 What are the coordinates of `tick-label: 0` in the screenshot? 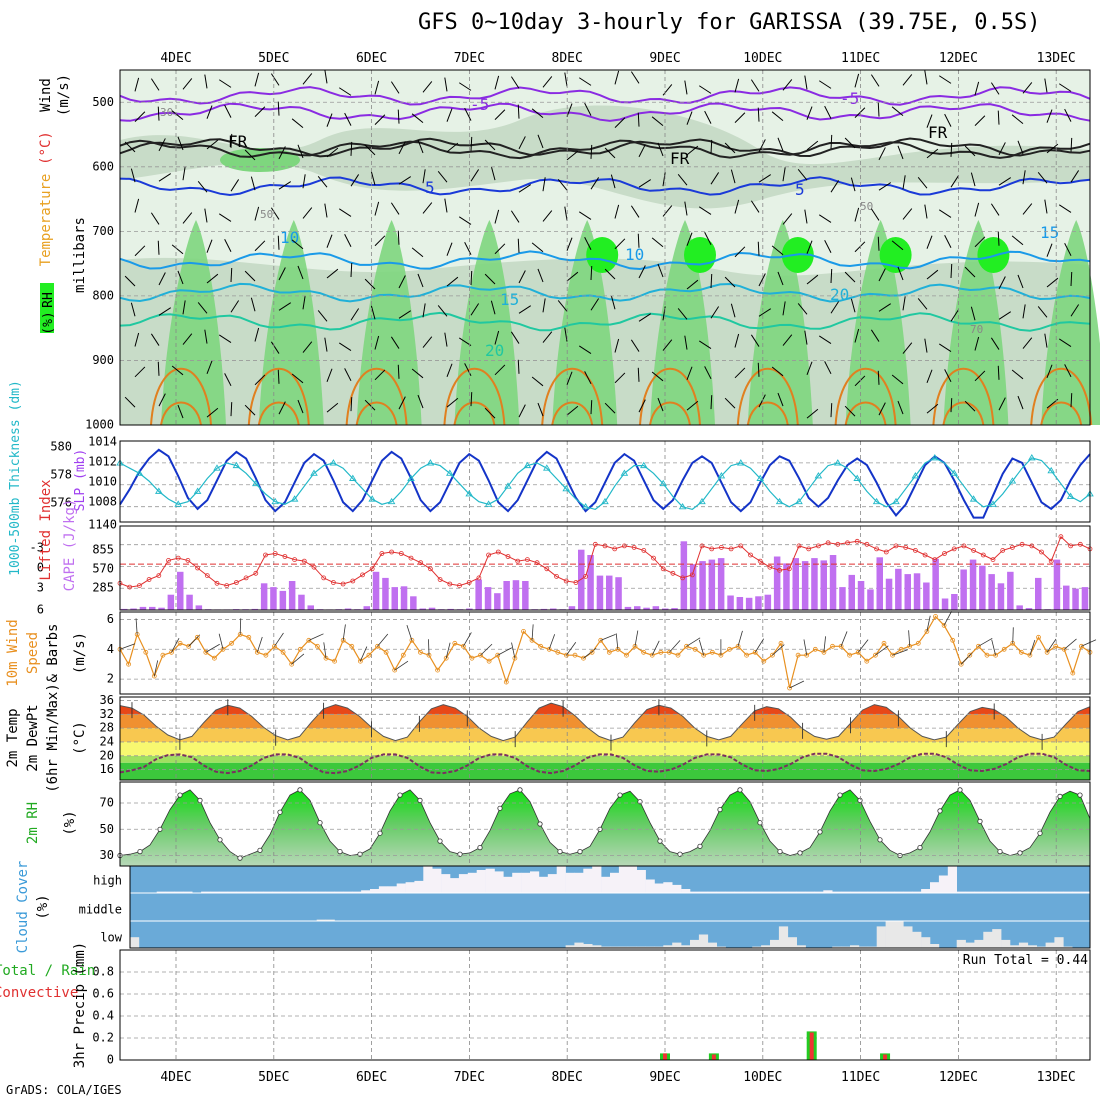 It's located at (40, 568).